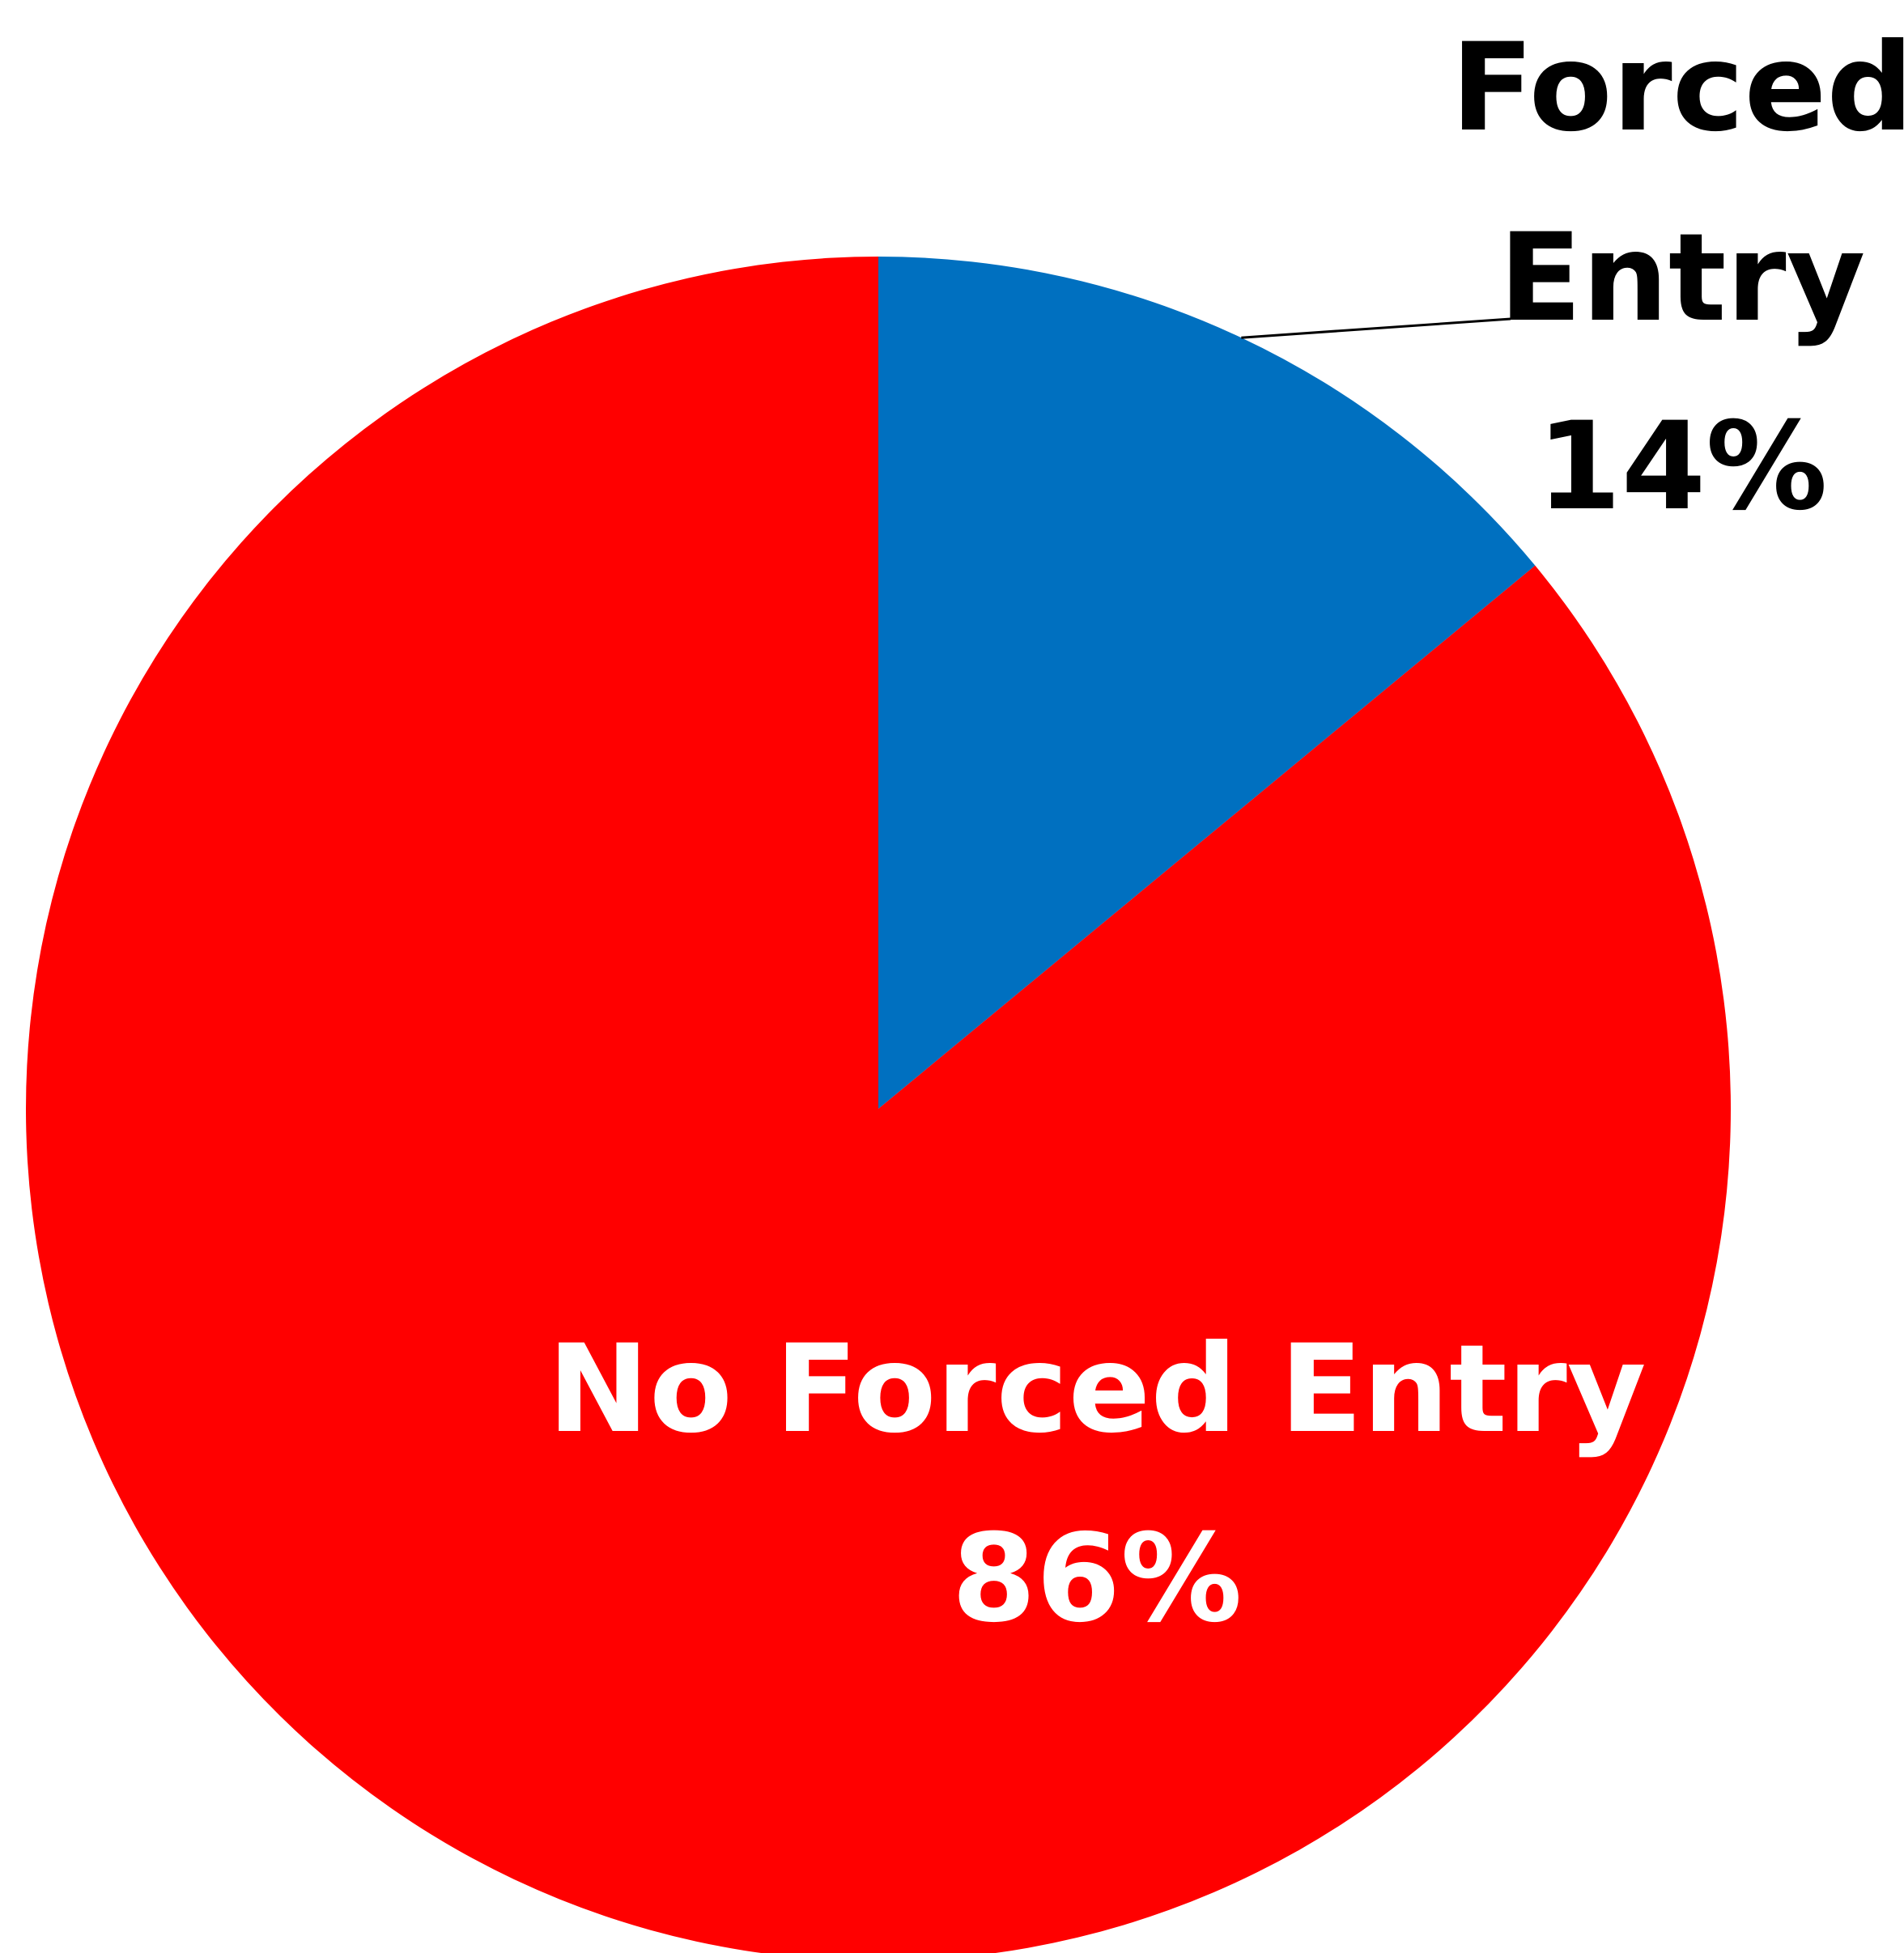 Image resolution: width=1904 pixels, height=1953 pixels. What do you see at coordinates (1096, 1390) in the screenshot?
I see `slice-label-no-forced-entry: No Forced Entry` at bounding box center [1096, 1390].